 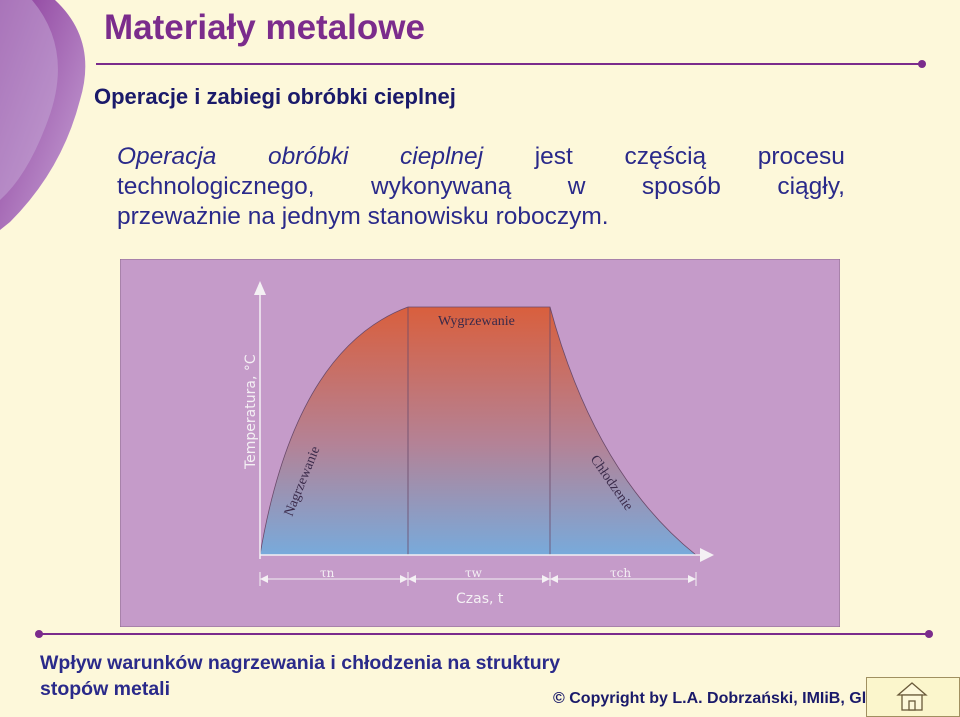 What do you see at coordinates (105, 689) in the screenshot?
I see `footer-topic-line-2: stopów metali` at bounding box center [105, 689].